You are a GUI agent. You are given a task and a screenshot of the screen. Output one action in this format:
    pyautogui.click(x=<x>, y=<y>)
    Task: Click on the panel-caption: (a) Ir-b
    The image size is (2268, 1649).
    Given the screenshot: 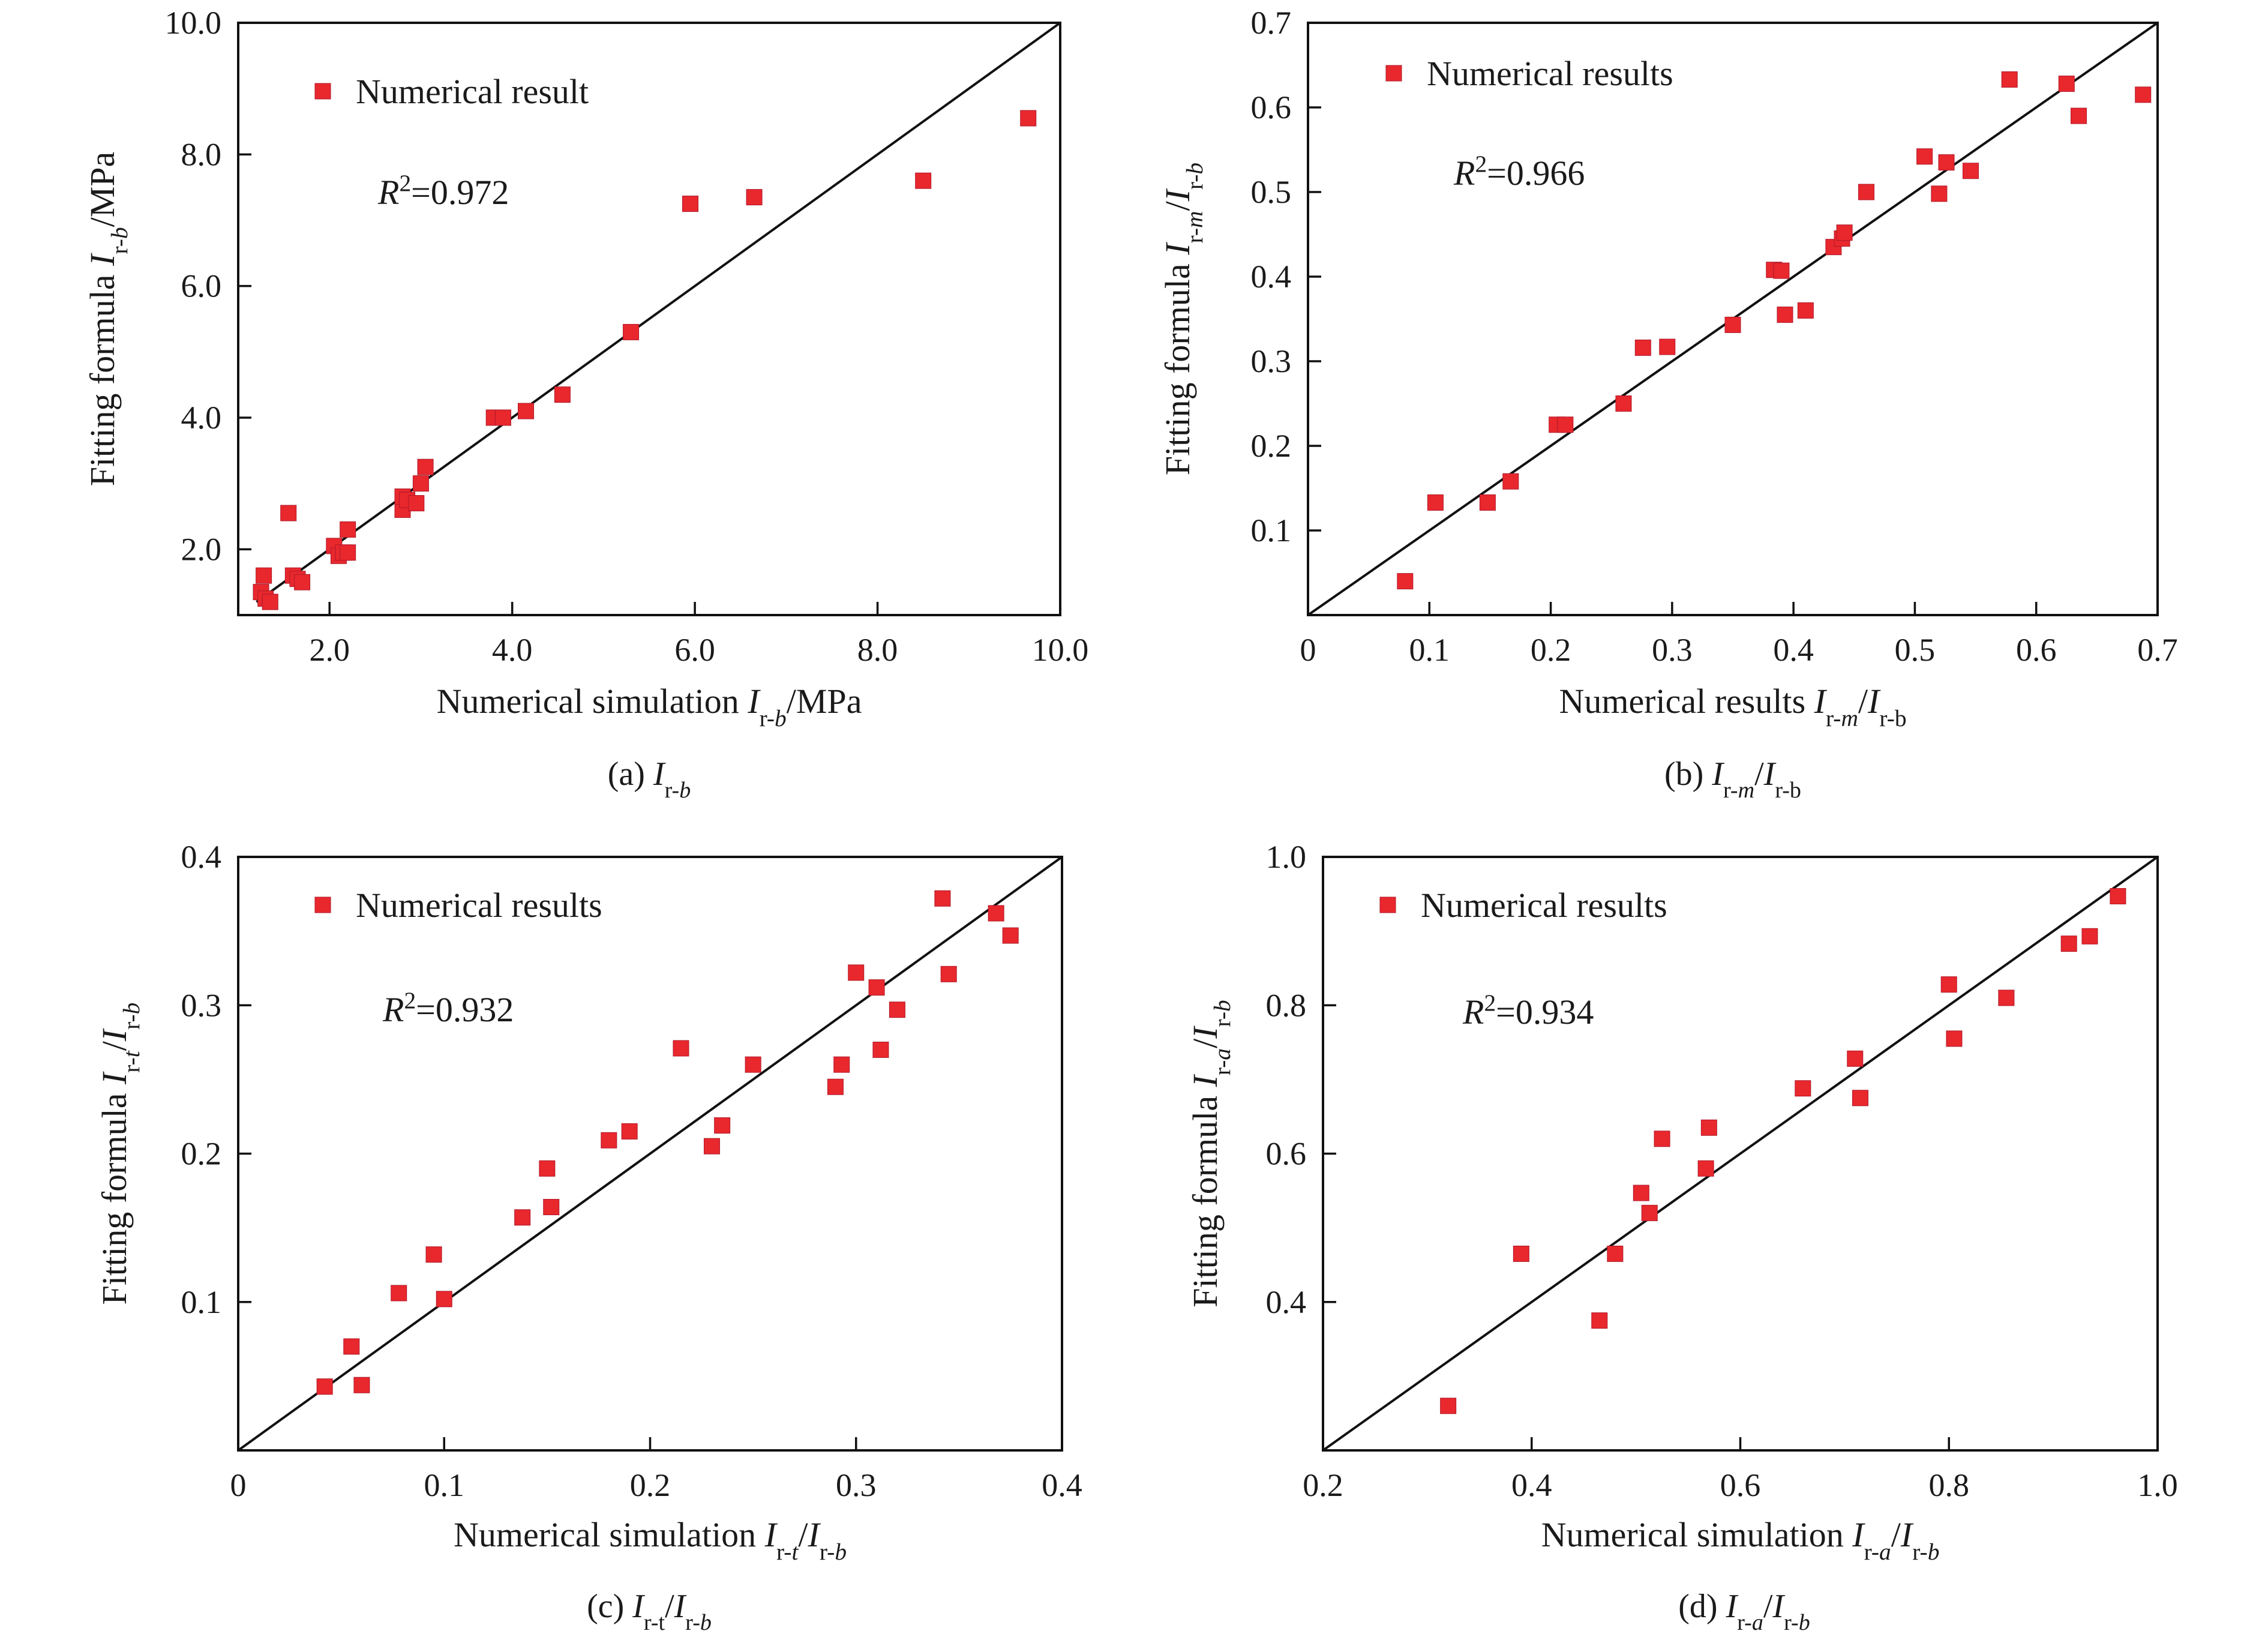 What is the action you would take?
    pyautogui.click(x=649, y=779)
    